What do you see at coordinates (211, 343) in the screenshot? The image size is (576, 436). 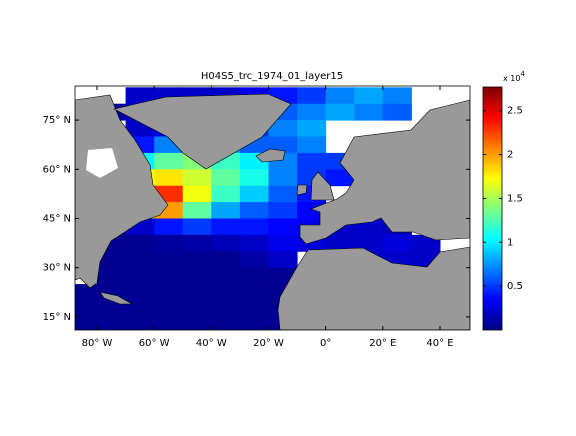 I see `x-tick-label: 40° W` at bounding box center [211, 343].